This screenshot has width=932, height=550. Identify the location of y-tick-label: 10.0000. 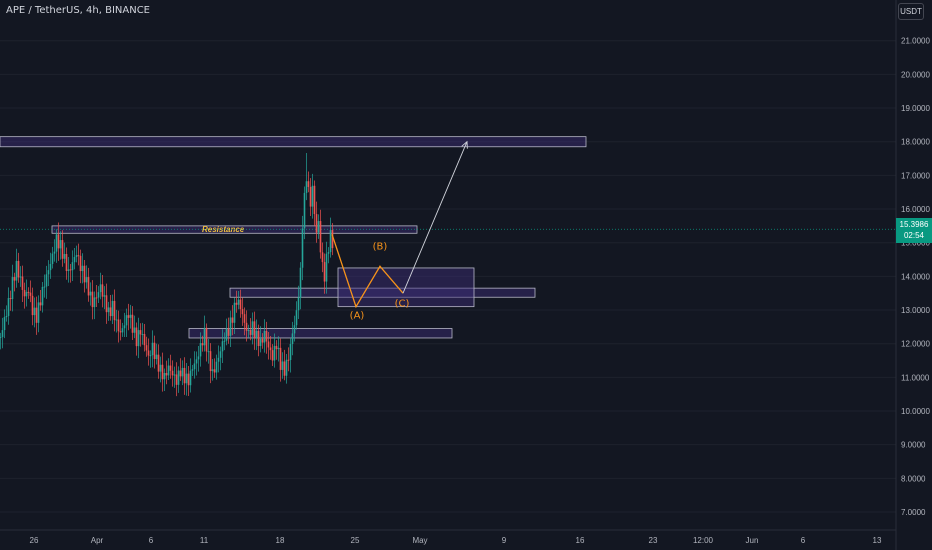
(915, 411).